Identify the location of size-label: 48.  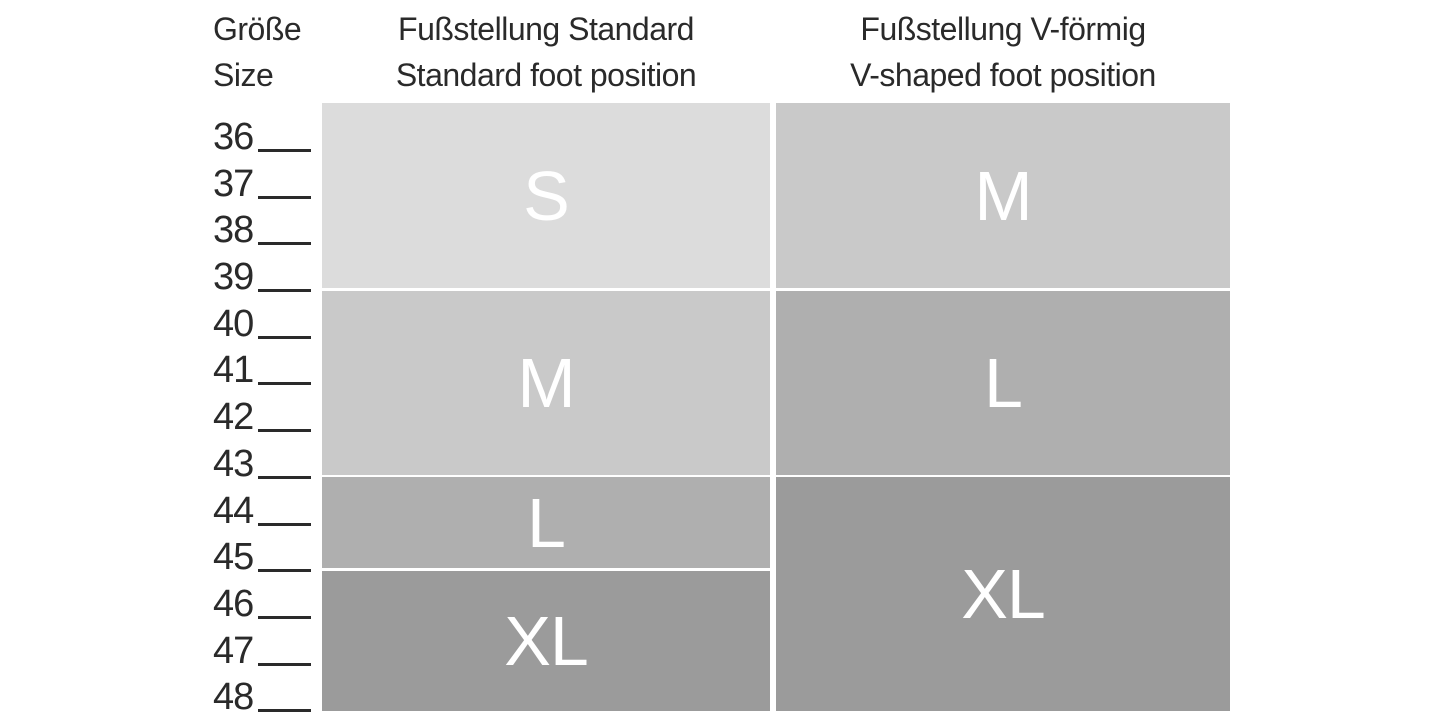
(233, 697).